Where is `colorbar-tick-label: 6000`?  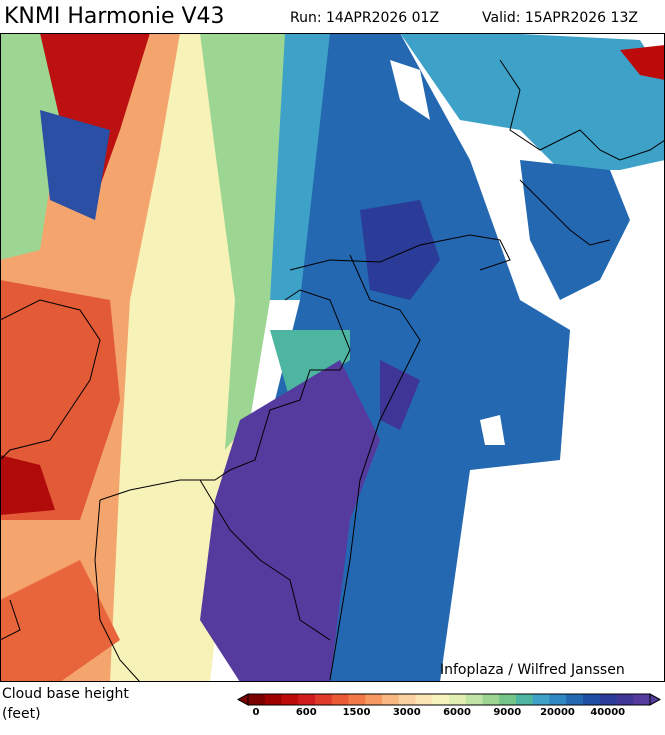 colorbar-tick-label: 6000 is located at coordinates (457, 712).